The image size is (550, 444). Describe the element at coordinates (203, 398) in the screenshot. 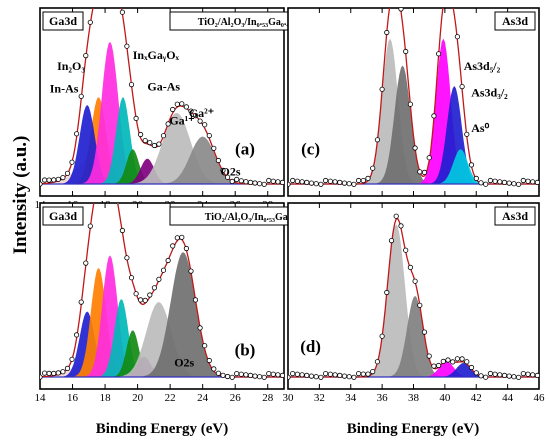

I see `x-tick-label: 24` at that location.